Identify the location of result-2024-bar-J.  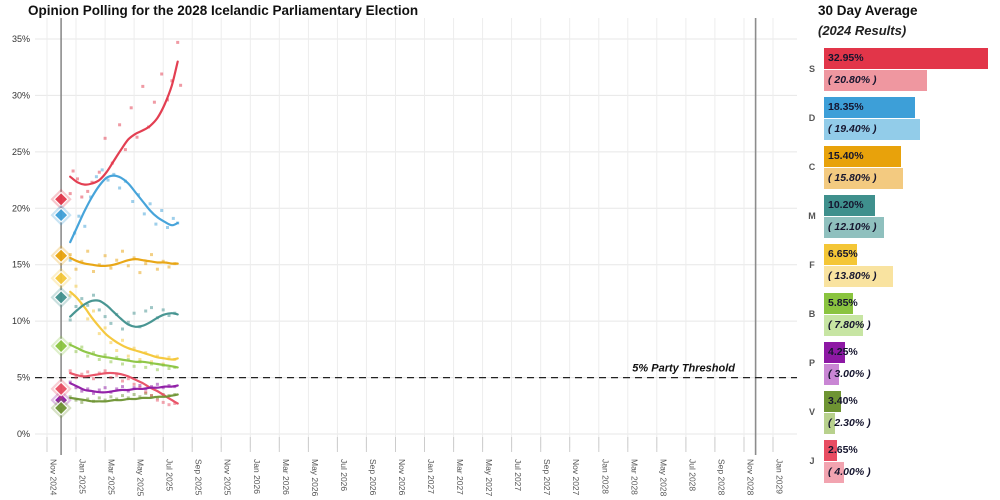
(834, 472).